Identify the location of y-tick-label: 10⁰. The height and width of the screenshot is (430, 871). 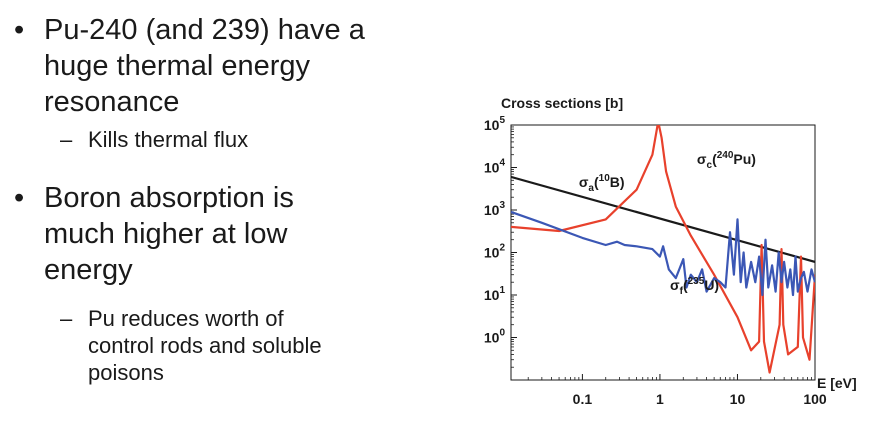
(495, 337).